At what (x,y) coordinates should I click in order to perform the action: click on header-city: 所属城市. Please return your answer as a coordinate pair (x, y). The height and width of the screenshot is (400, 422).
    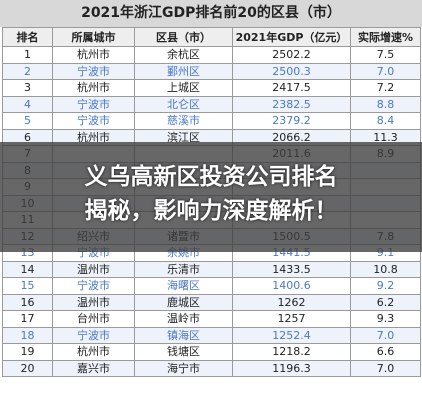
    Looking at the image, I should click on (93, 37).